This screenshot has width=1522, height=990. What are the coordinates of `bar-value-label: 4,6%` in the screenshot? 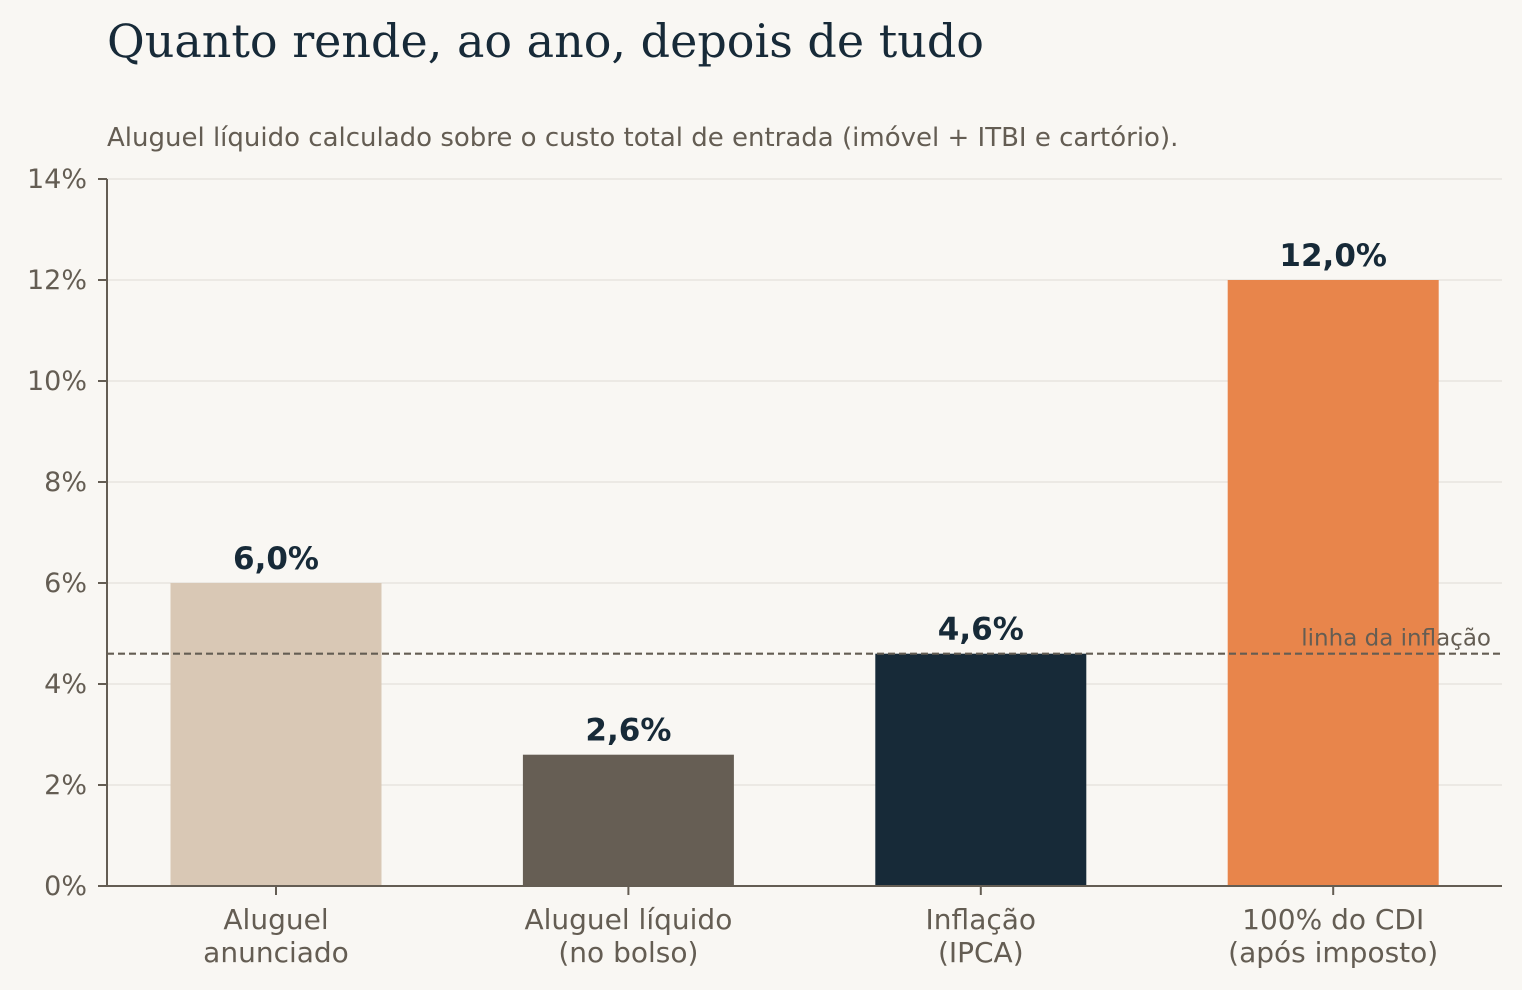 It's located at (981, 630).